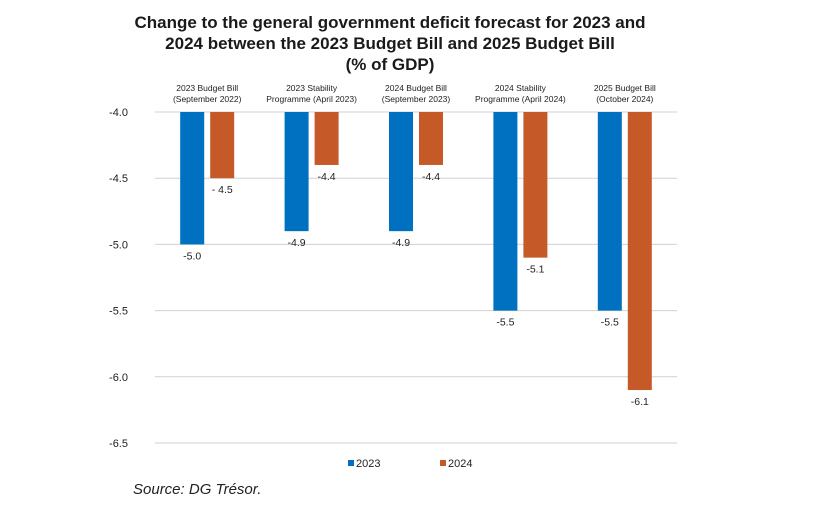 This screenshot has width=820, height=512. What do you see at coordinates (118, 179) in the screenshot?
I see `y-tick-label: -4.5` at bounding box center [118, 179].